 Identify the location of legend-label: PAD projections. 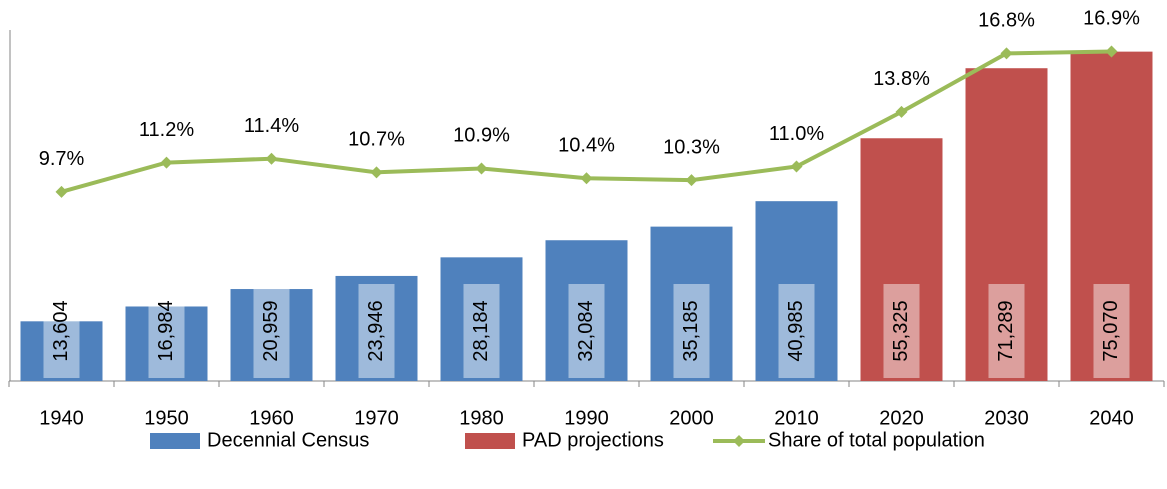
(593, 440).